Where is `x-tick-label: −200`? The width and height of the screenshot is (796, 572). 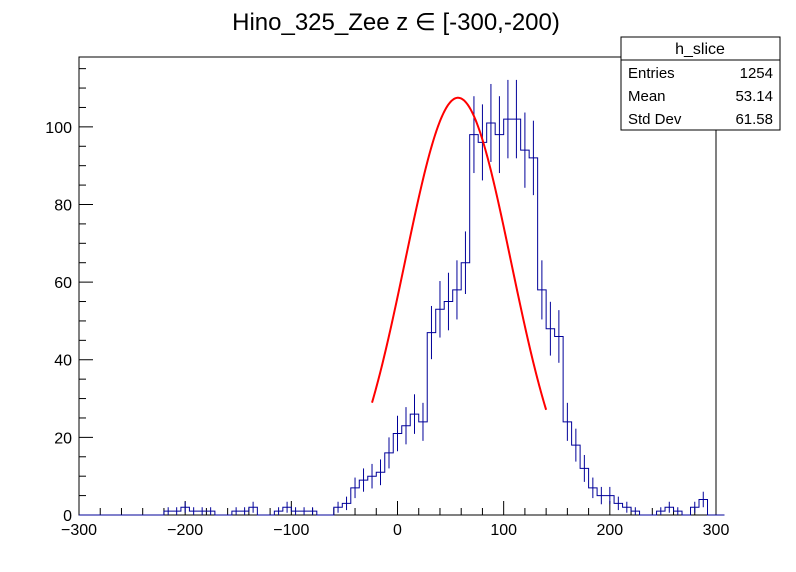 x-tick-label: −200 is located at coordinates (185, 530).